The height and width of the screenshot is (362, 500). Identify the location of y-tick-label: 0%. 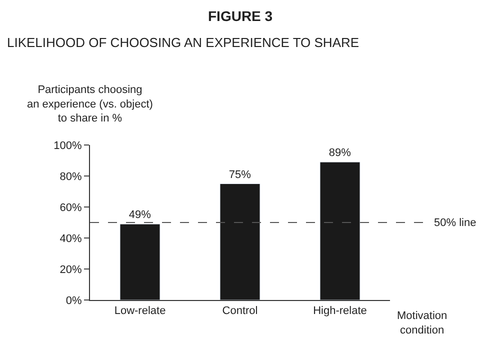
(74, 300).